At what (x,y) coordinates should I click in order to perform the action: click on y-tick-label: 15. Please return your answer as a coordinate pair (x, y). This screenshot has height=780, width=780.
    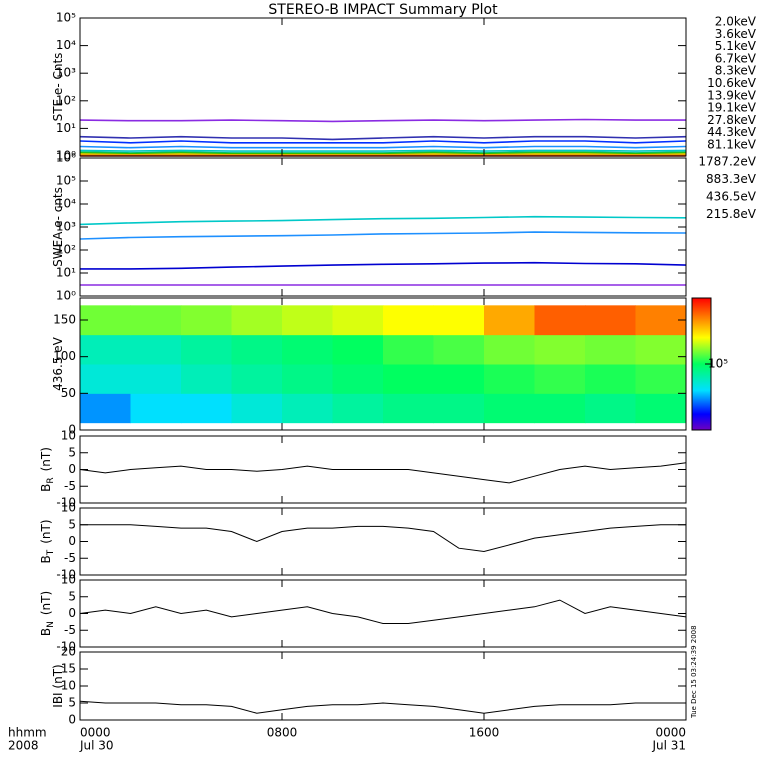
    Looking at the image, I should click on (68, 669).